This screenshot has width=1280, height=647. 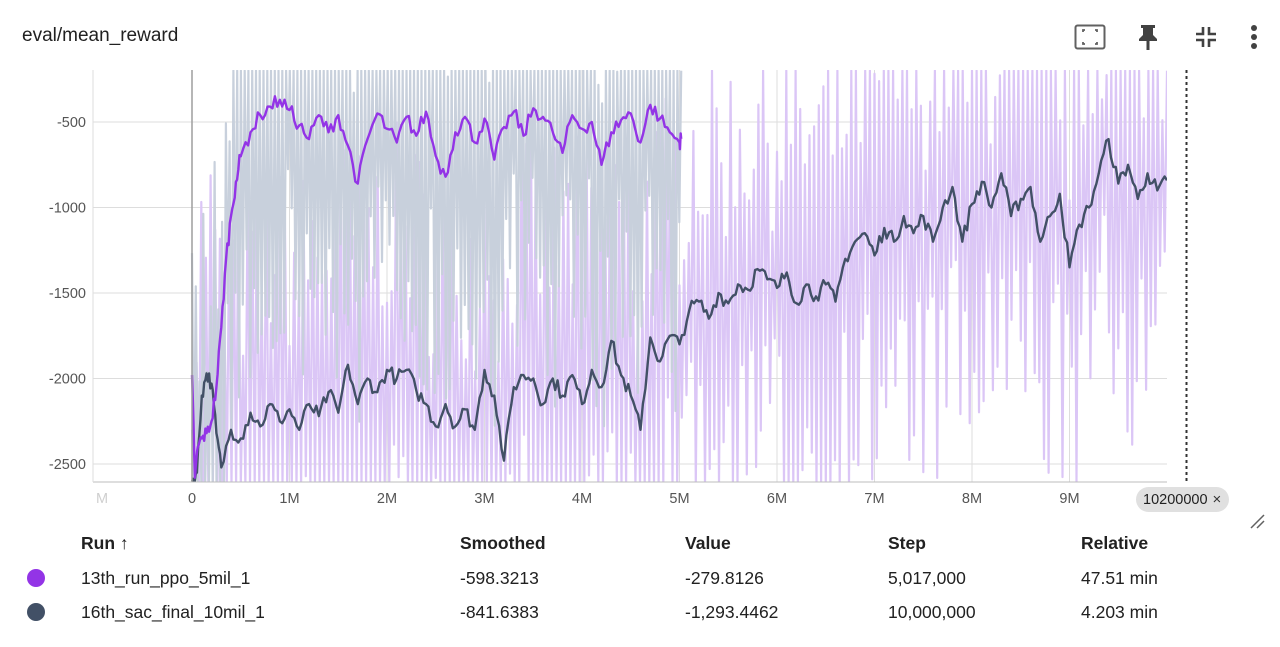 I want to click on x-tick-label: 2M, so click(x=387, y=499).